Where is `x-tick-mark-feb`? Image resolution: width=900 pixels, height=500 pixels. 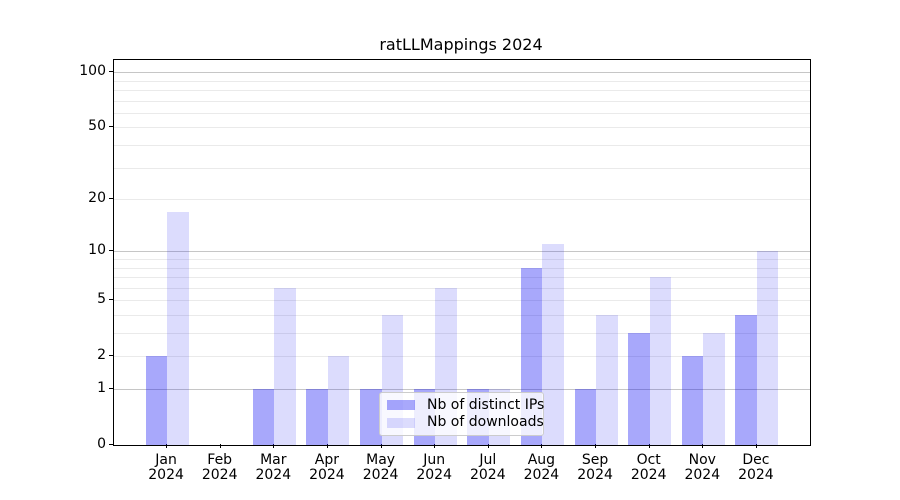 x-tick-mark-feb is located at coordinates (220, 446).